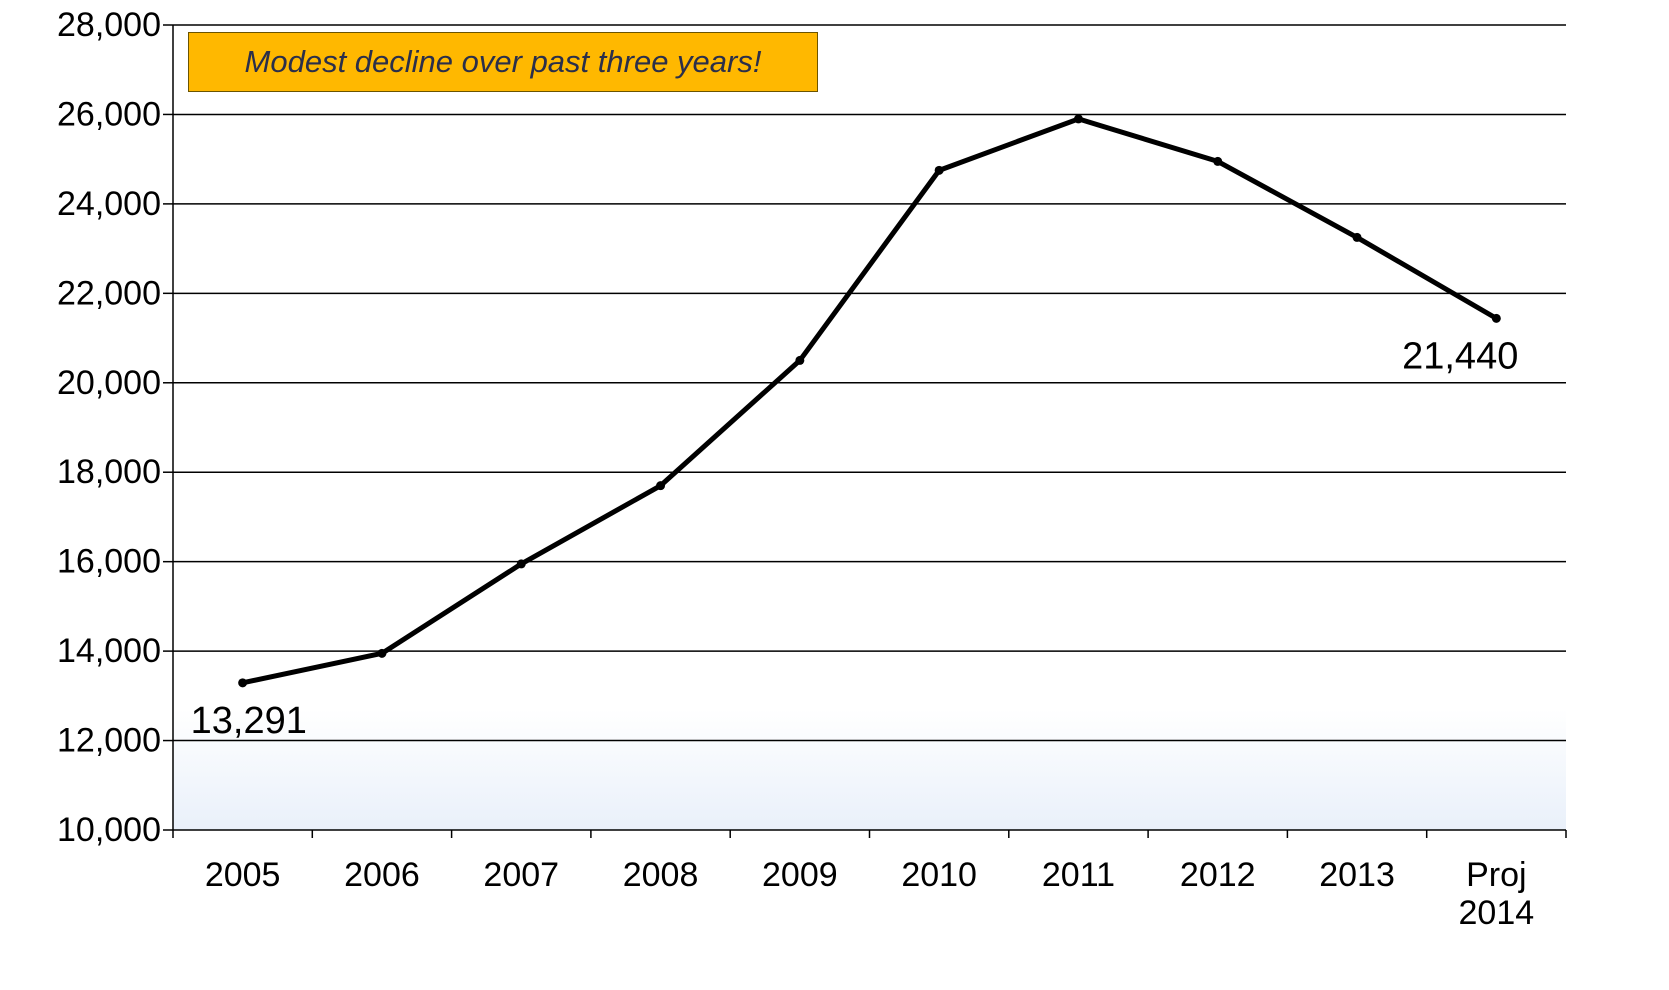 This screenshot has height=990, width=1669. What do you see at coordinates (109, 830) in the screenshot?
I see `y-tick-label: 10,000` at bounding box center [109, 830].